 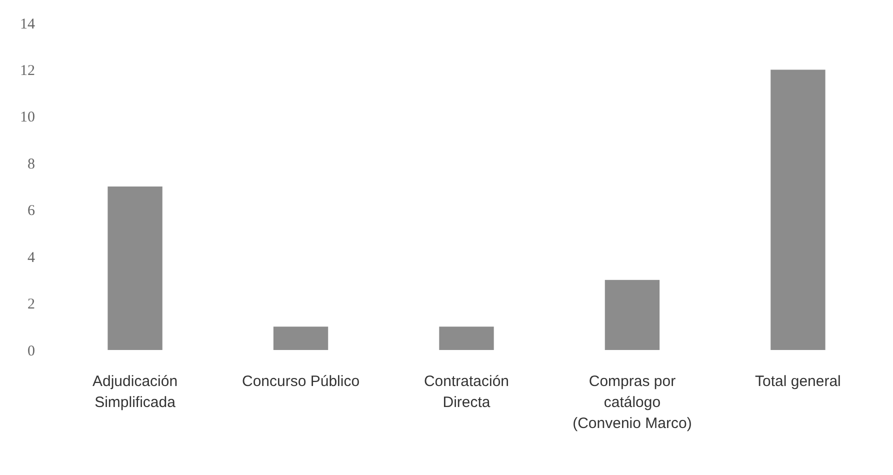 What do you see at coordinates (31, 304) in the screenshot?
I see `y-tick-label: 2` at bounding box center [31, 304].